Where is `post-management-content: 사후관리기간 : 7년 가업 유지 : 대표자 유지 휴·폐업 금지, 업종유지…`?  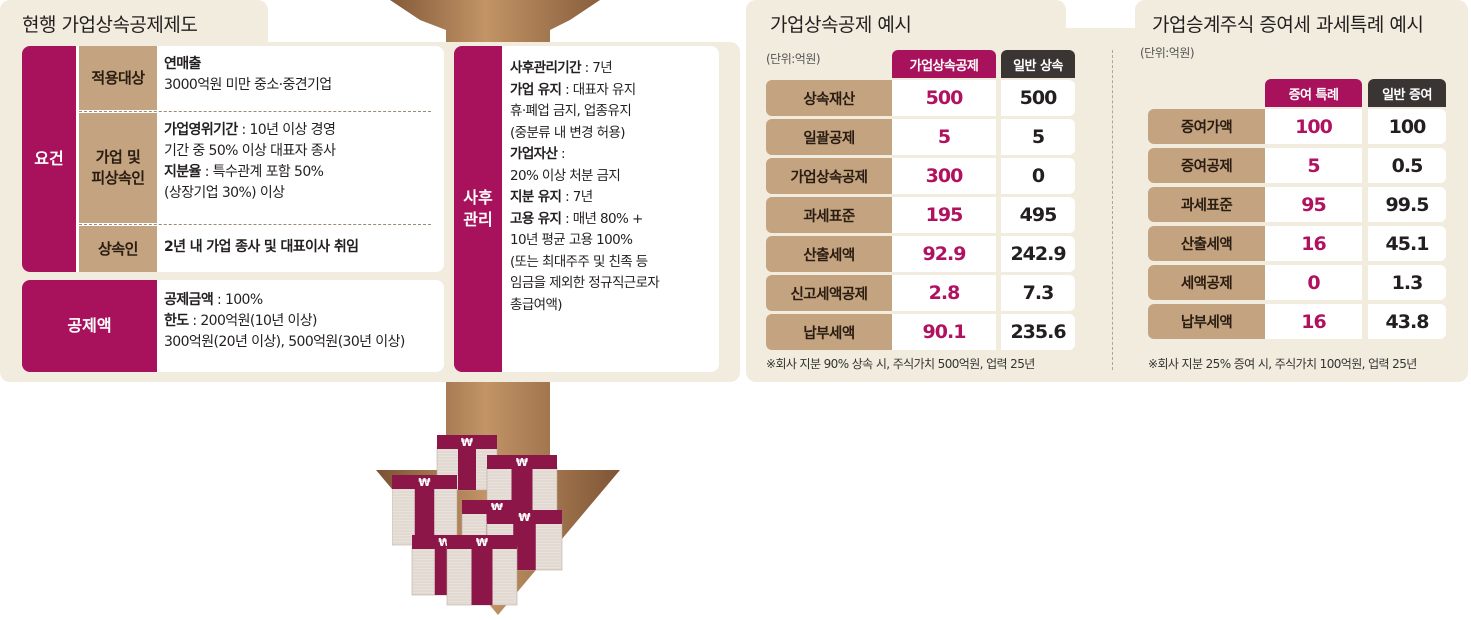
post-management-content: 사후관리기간 : 7년 가업 유지 : 대표자 유지 휴·폐업 금지, 업종유지… is located at coordinates (613, 187).